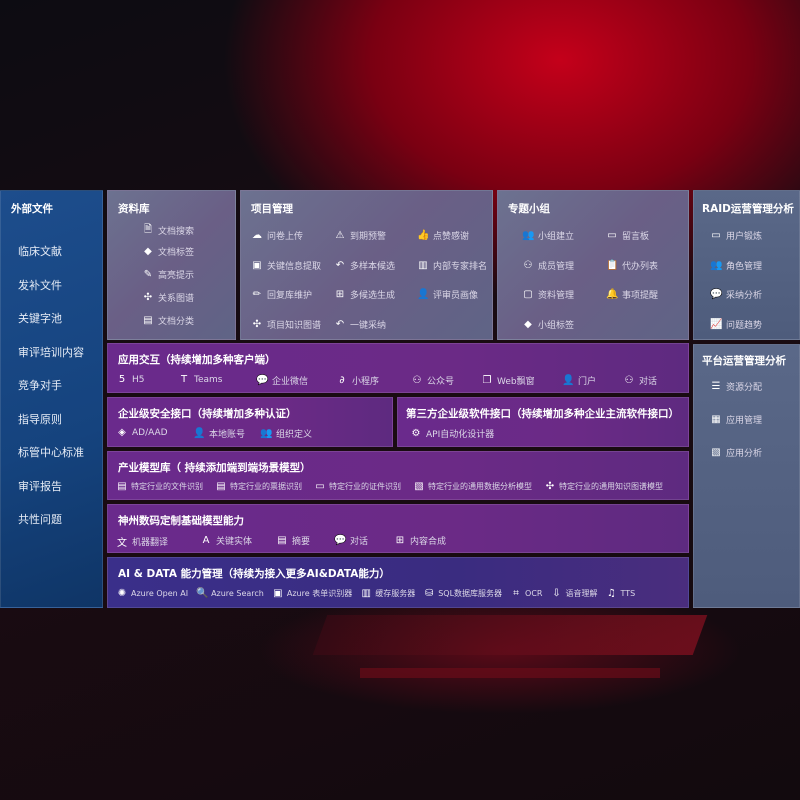 The image size is (800, 800). What do you see at coordinates (40, 519) in the screenshot?
I see `external-file-item: 共性问题` at bounding box center [40, 519].